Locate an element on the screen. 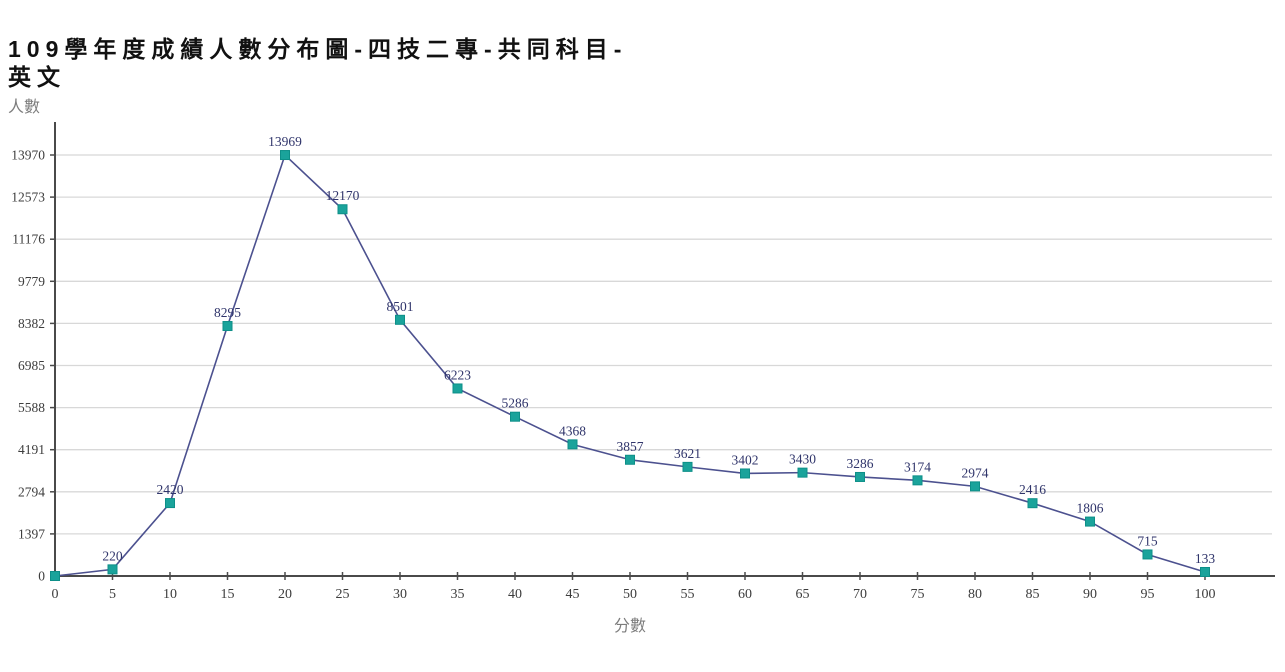  x-tick-label: 60 is located at coordinates (745, 594).